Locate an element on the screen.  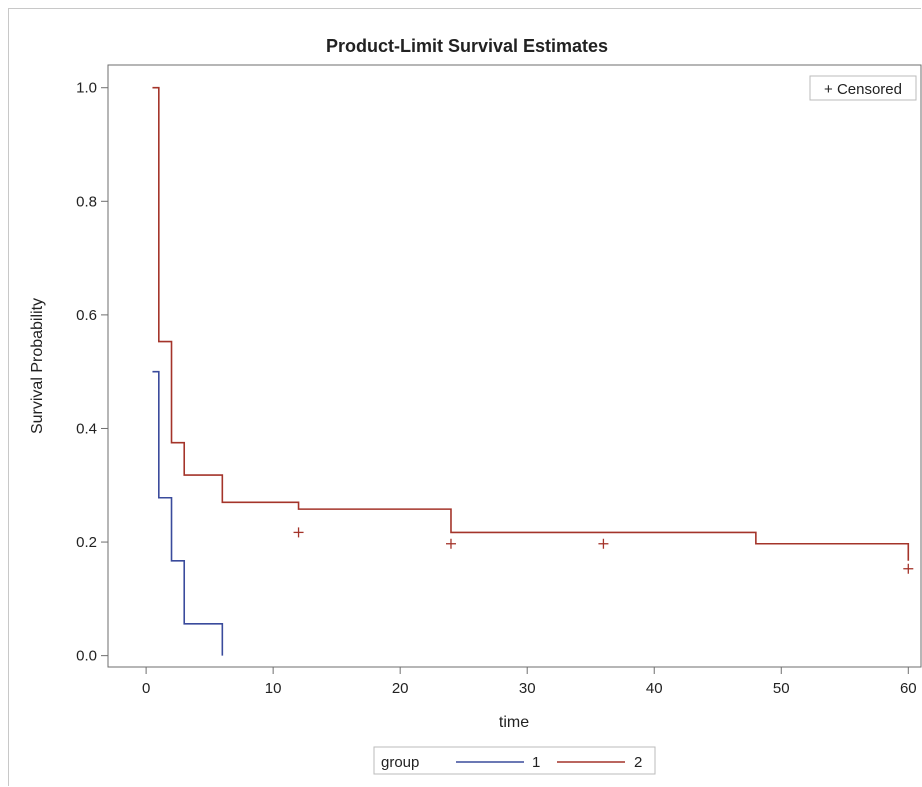
x-tick-label: 40 is located at coordinates (654, 688).